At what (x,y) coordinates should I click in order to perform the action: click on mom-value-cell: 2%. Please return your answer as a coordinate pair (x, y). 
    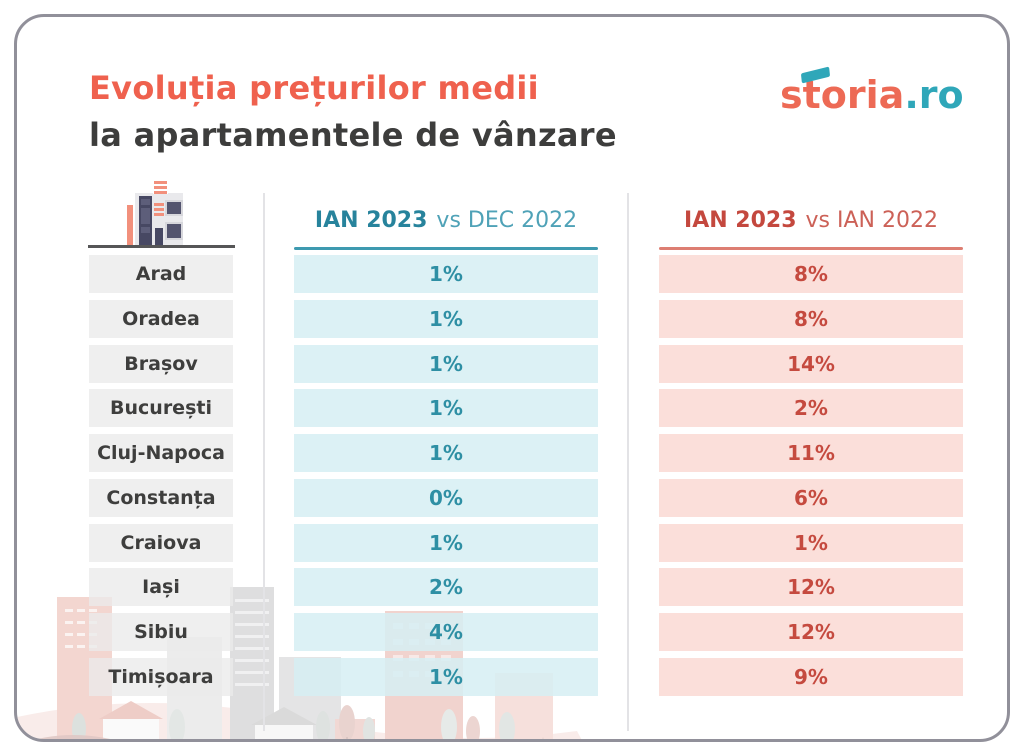
    Looking at the image, I should click on (446, 587).